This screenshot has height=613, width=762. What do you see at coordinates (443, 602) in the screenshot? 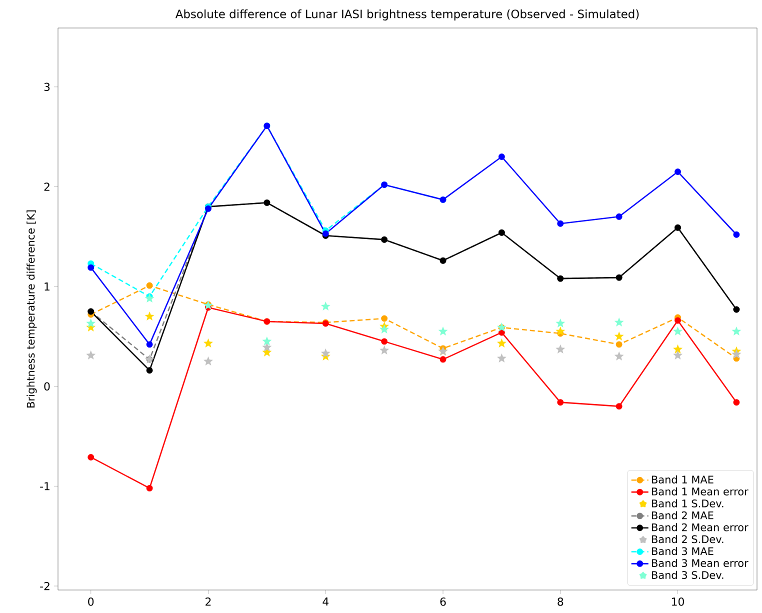
I see `x-tick-label: 6` at bounding box center [443, 602].